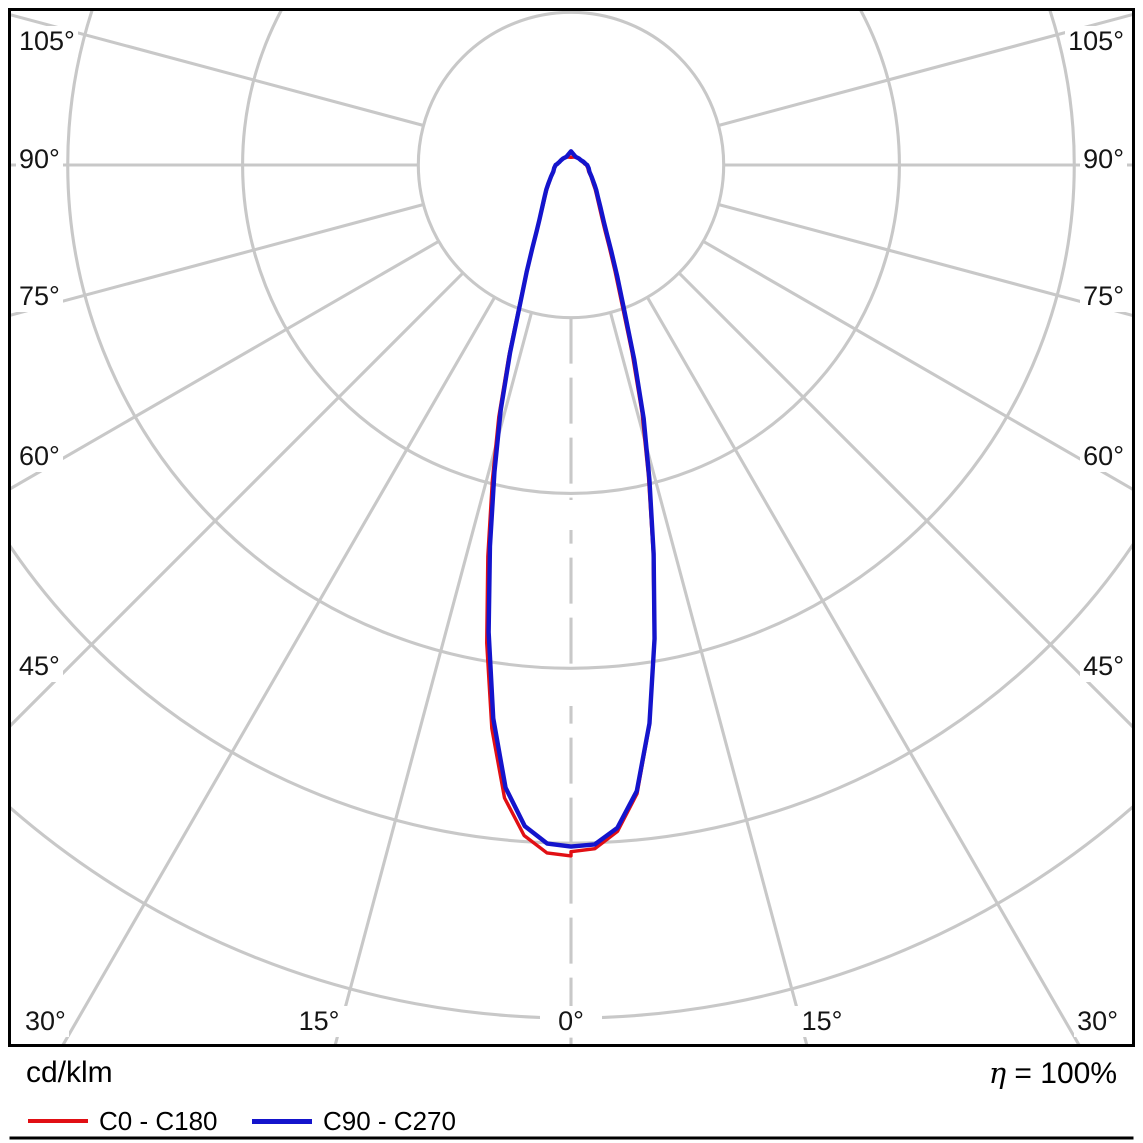 The height and width of the screenshot is (1143, 1143). I want to click on legend-item-c90-c270: C90 - C270, so click(354, 1121).